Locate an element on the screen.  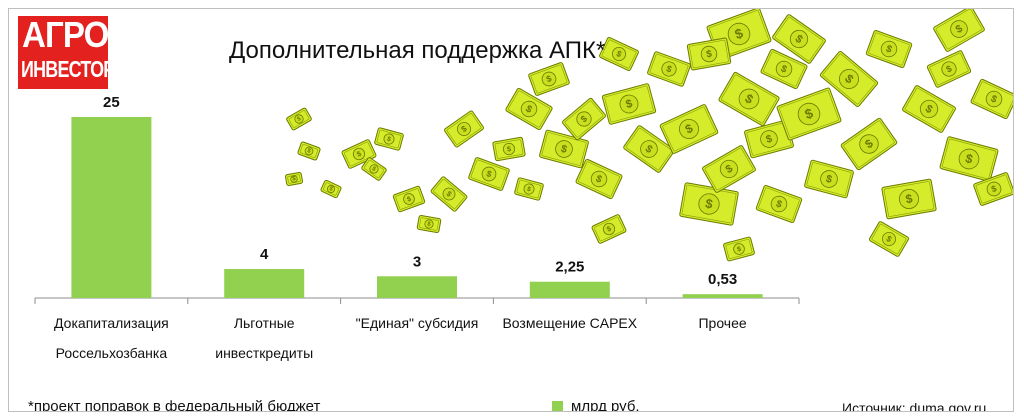
chart-title: Дополнительная поддержка АПК* is located at coordinates (417, 50).